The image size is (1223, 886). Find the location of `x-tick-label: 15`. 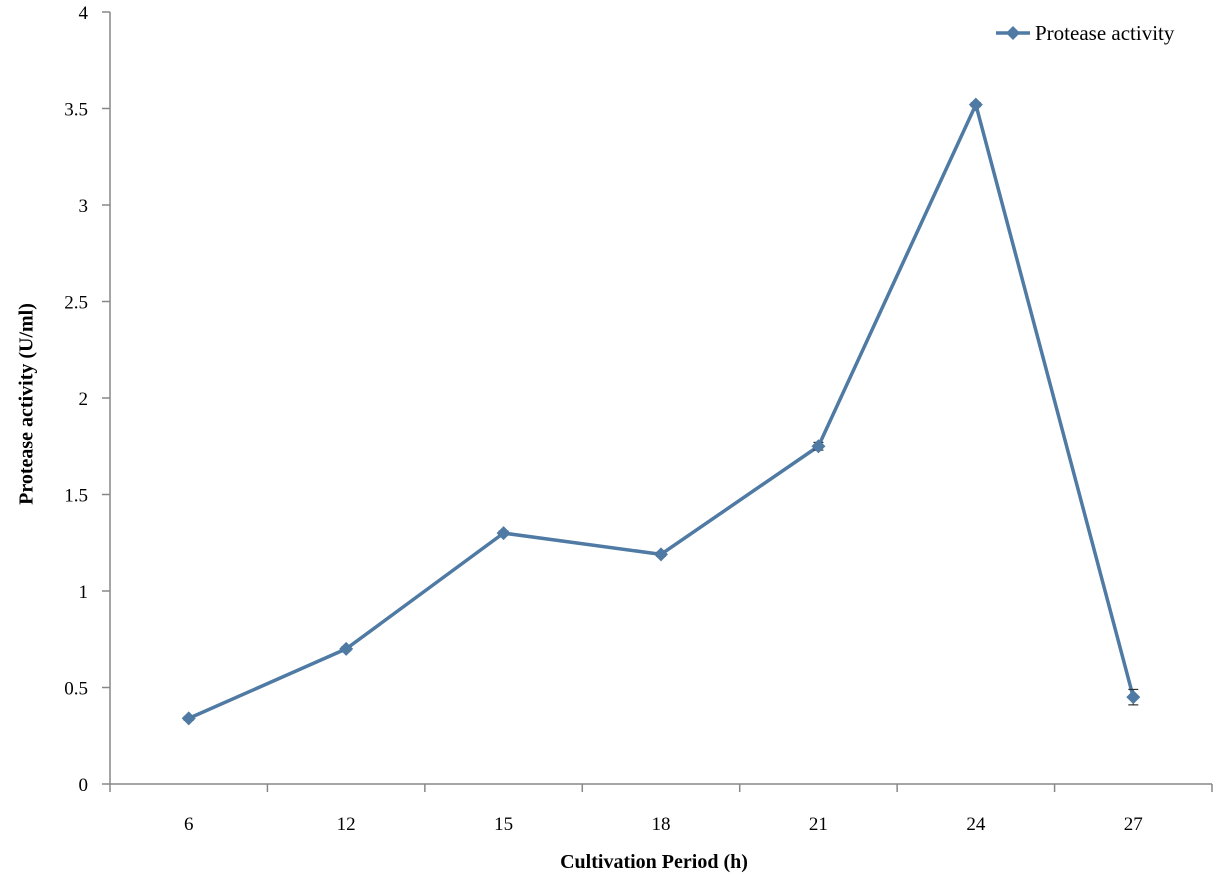

x-tick-label: 15 is located at coordinates (503, 824).